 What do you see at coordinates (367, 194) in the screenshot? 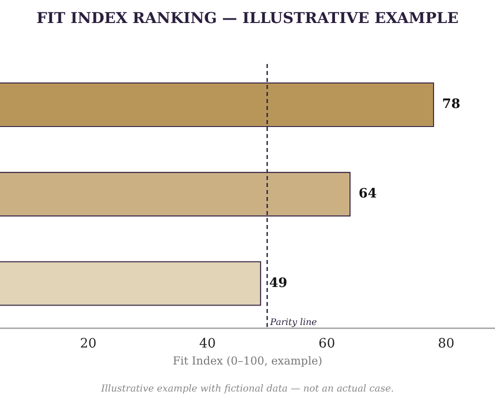
I see `data-label: 64` at bounding box center [367, 194].